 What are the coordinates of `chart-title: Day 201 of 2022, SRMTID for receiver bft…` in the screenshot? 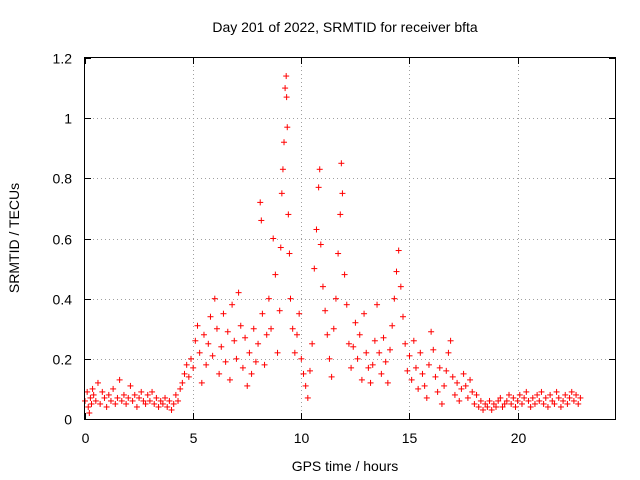 It's located at (345, 27).